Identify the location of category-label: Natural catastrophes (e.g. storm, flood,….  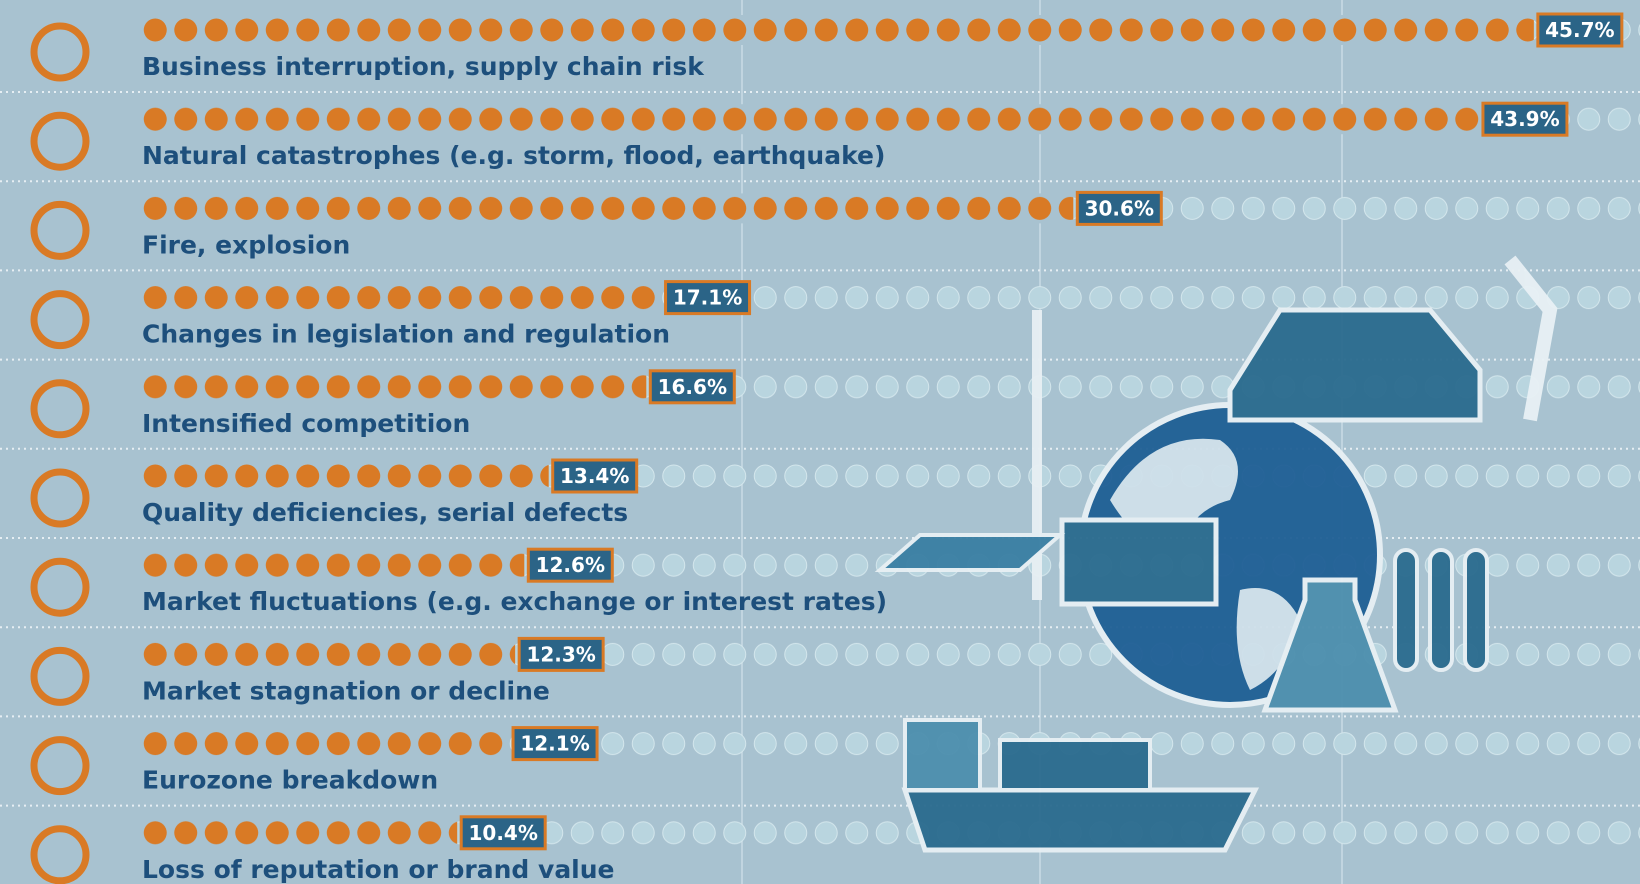
(513, 155).